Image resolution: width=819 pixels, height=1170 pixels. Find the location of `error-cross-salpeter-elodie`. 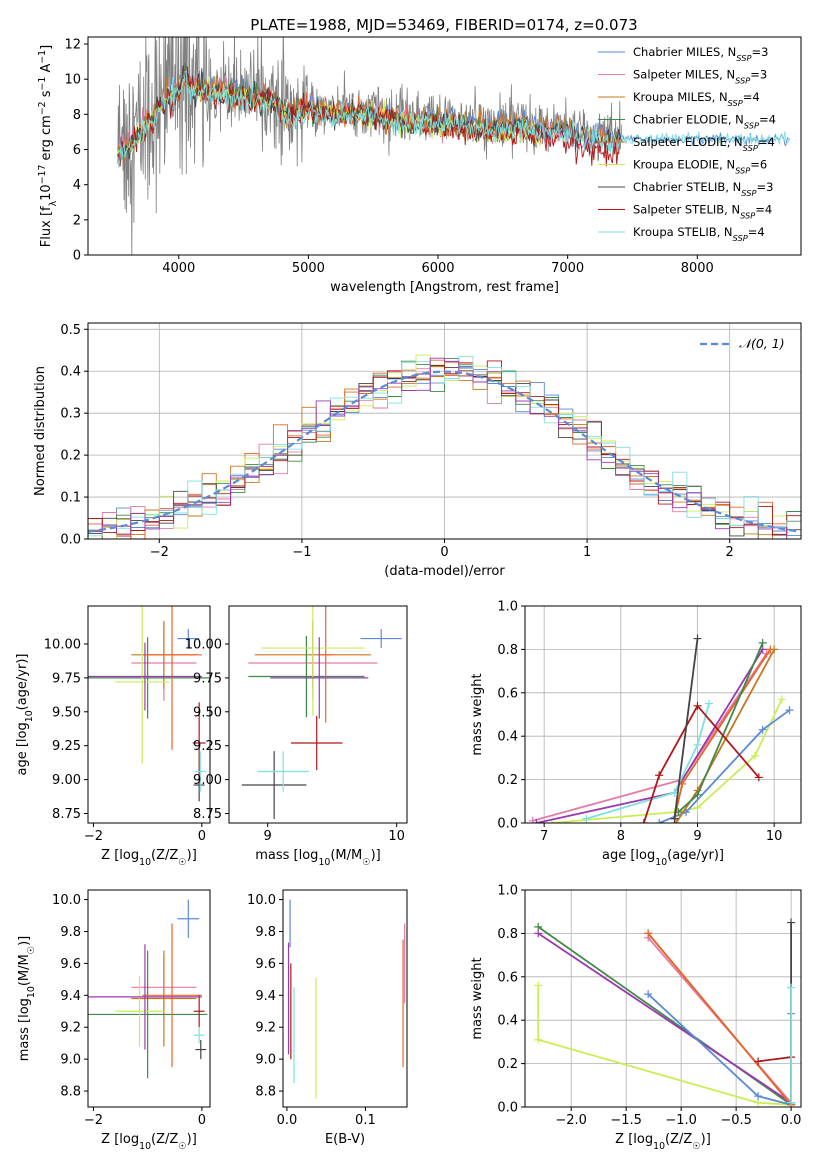

error-cross-salpeter-elodie is located at coordinates (326, 664).